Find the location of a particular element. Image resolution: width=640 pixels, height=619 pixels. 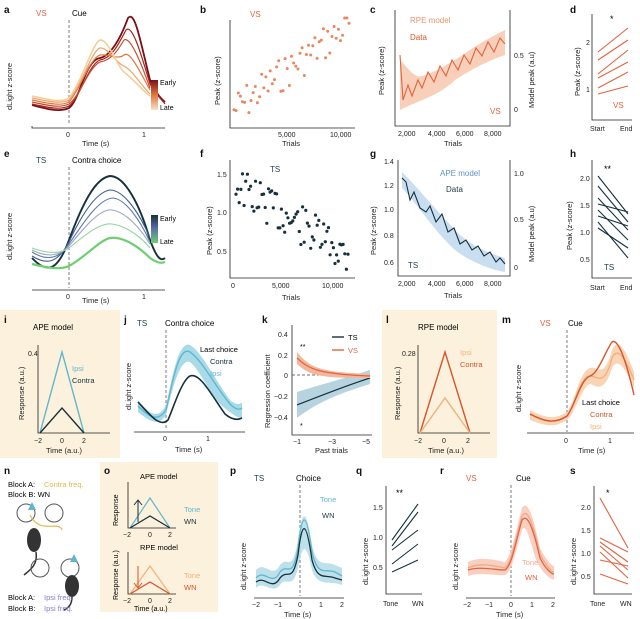

panel-l-letter: l is located at coordinates (387, 320).